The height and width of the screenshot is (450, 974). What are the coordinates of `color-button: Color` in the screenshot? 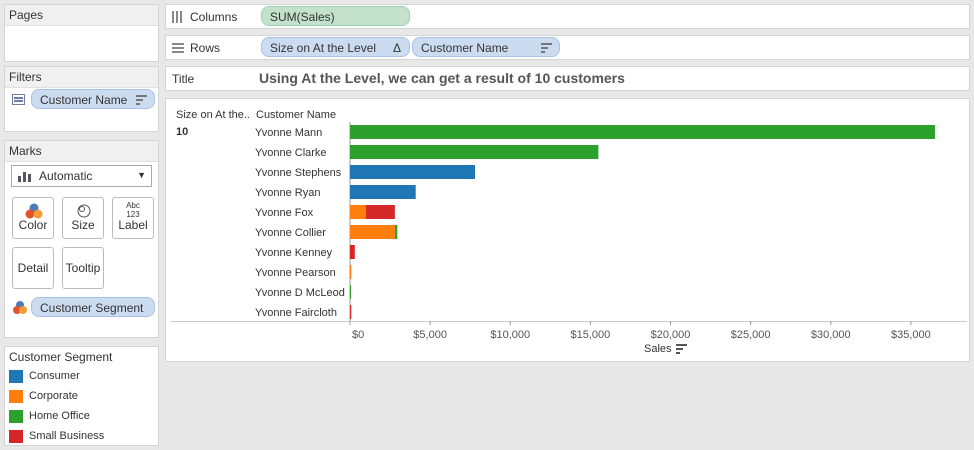 It's located at (33, 218).